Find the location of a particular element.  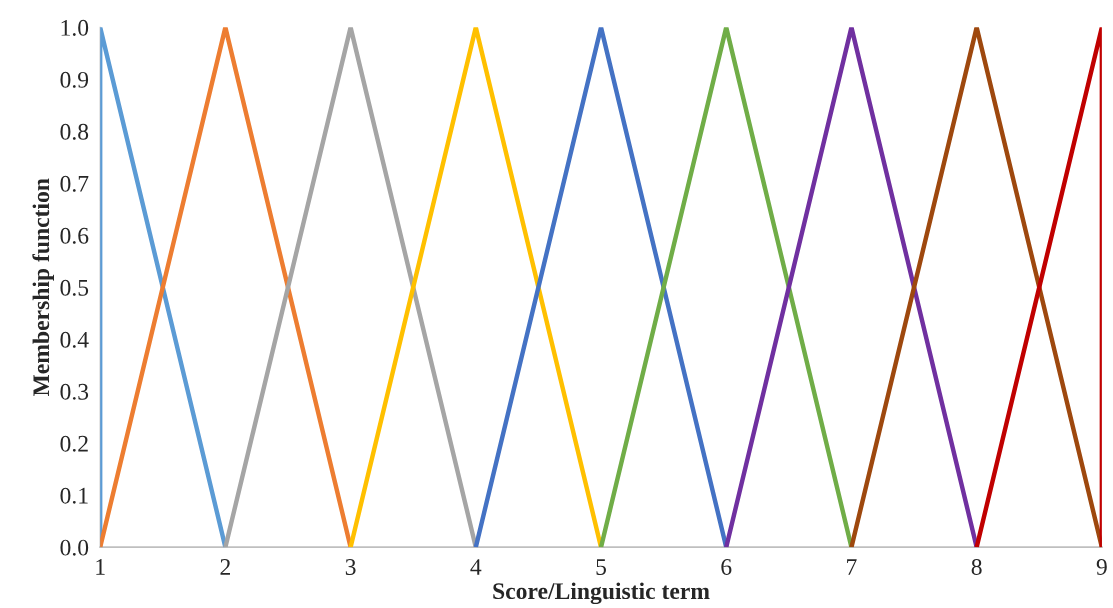

x-tick-label: 3 is located at coordinates (350, 567).